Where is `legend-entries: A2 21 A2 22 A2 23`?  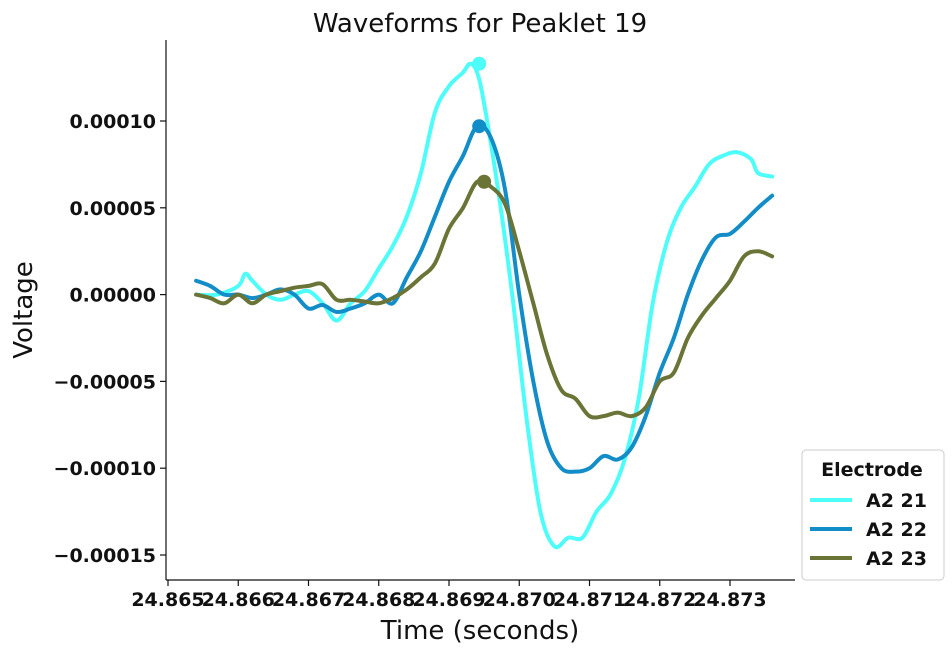
legend-entries: A2 21 A2 22 A2 23 is located at coordinates (868, 530).